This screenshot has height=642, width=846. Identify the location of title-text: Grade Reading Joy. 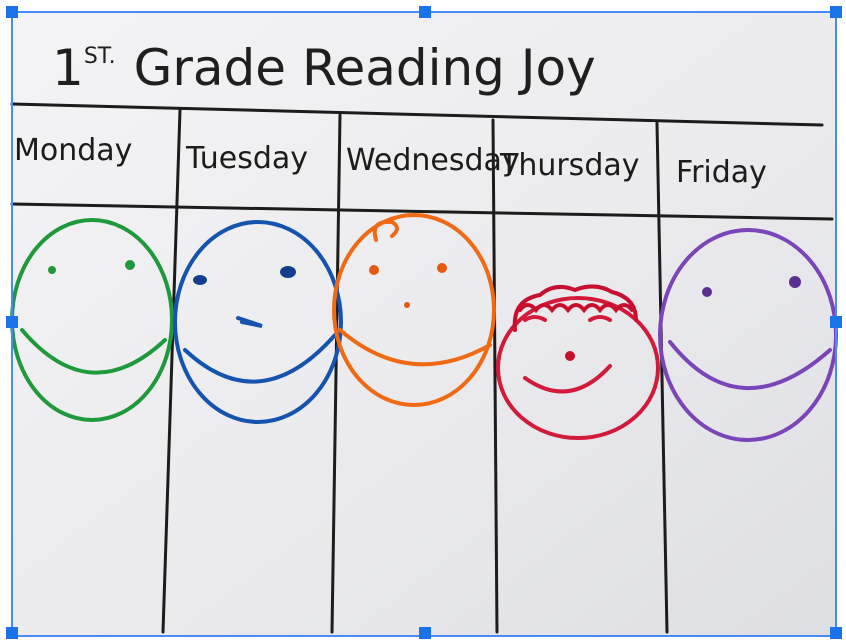
(365, 68).